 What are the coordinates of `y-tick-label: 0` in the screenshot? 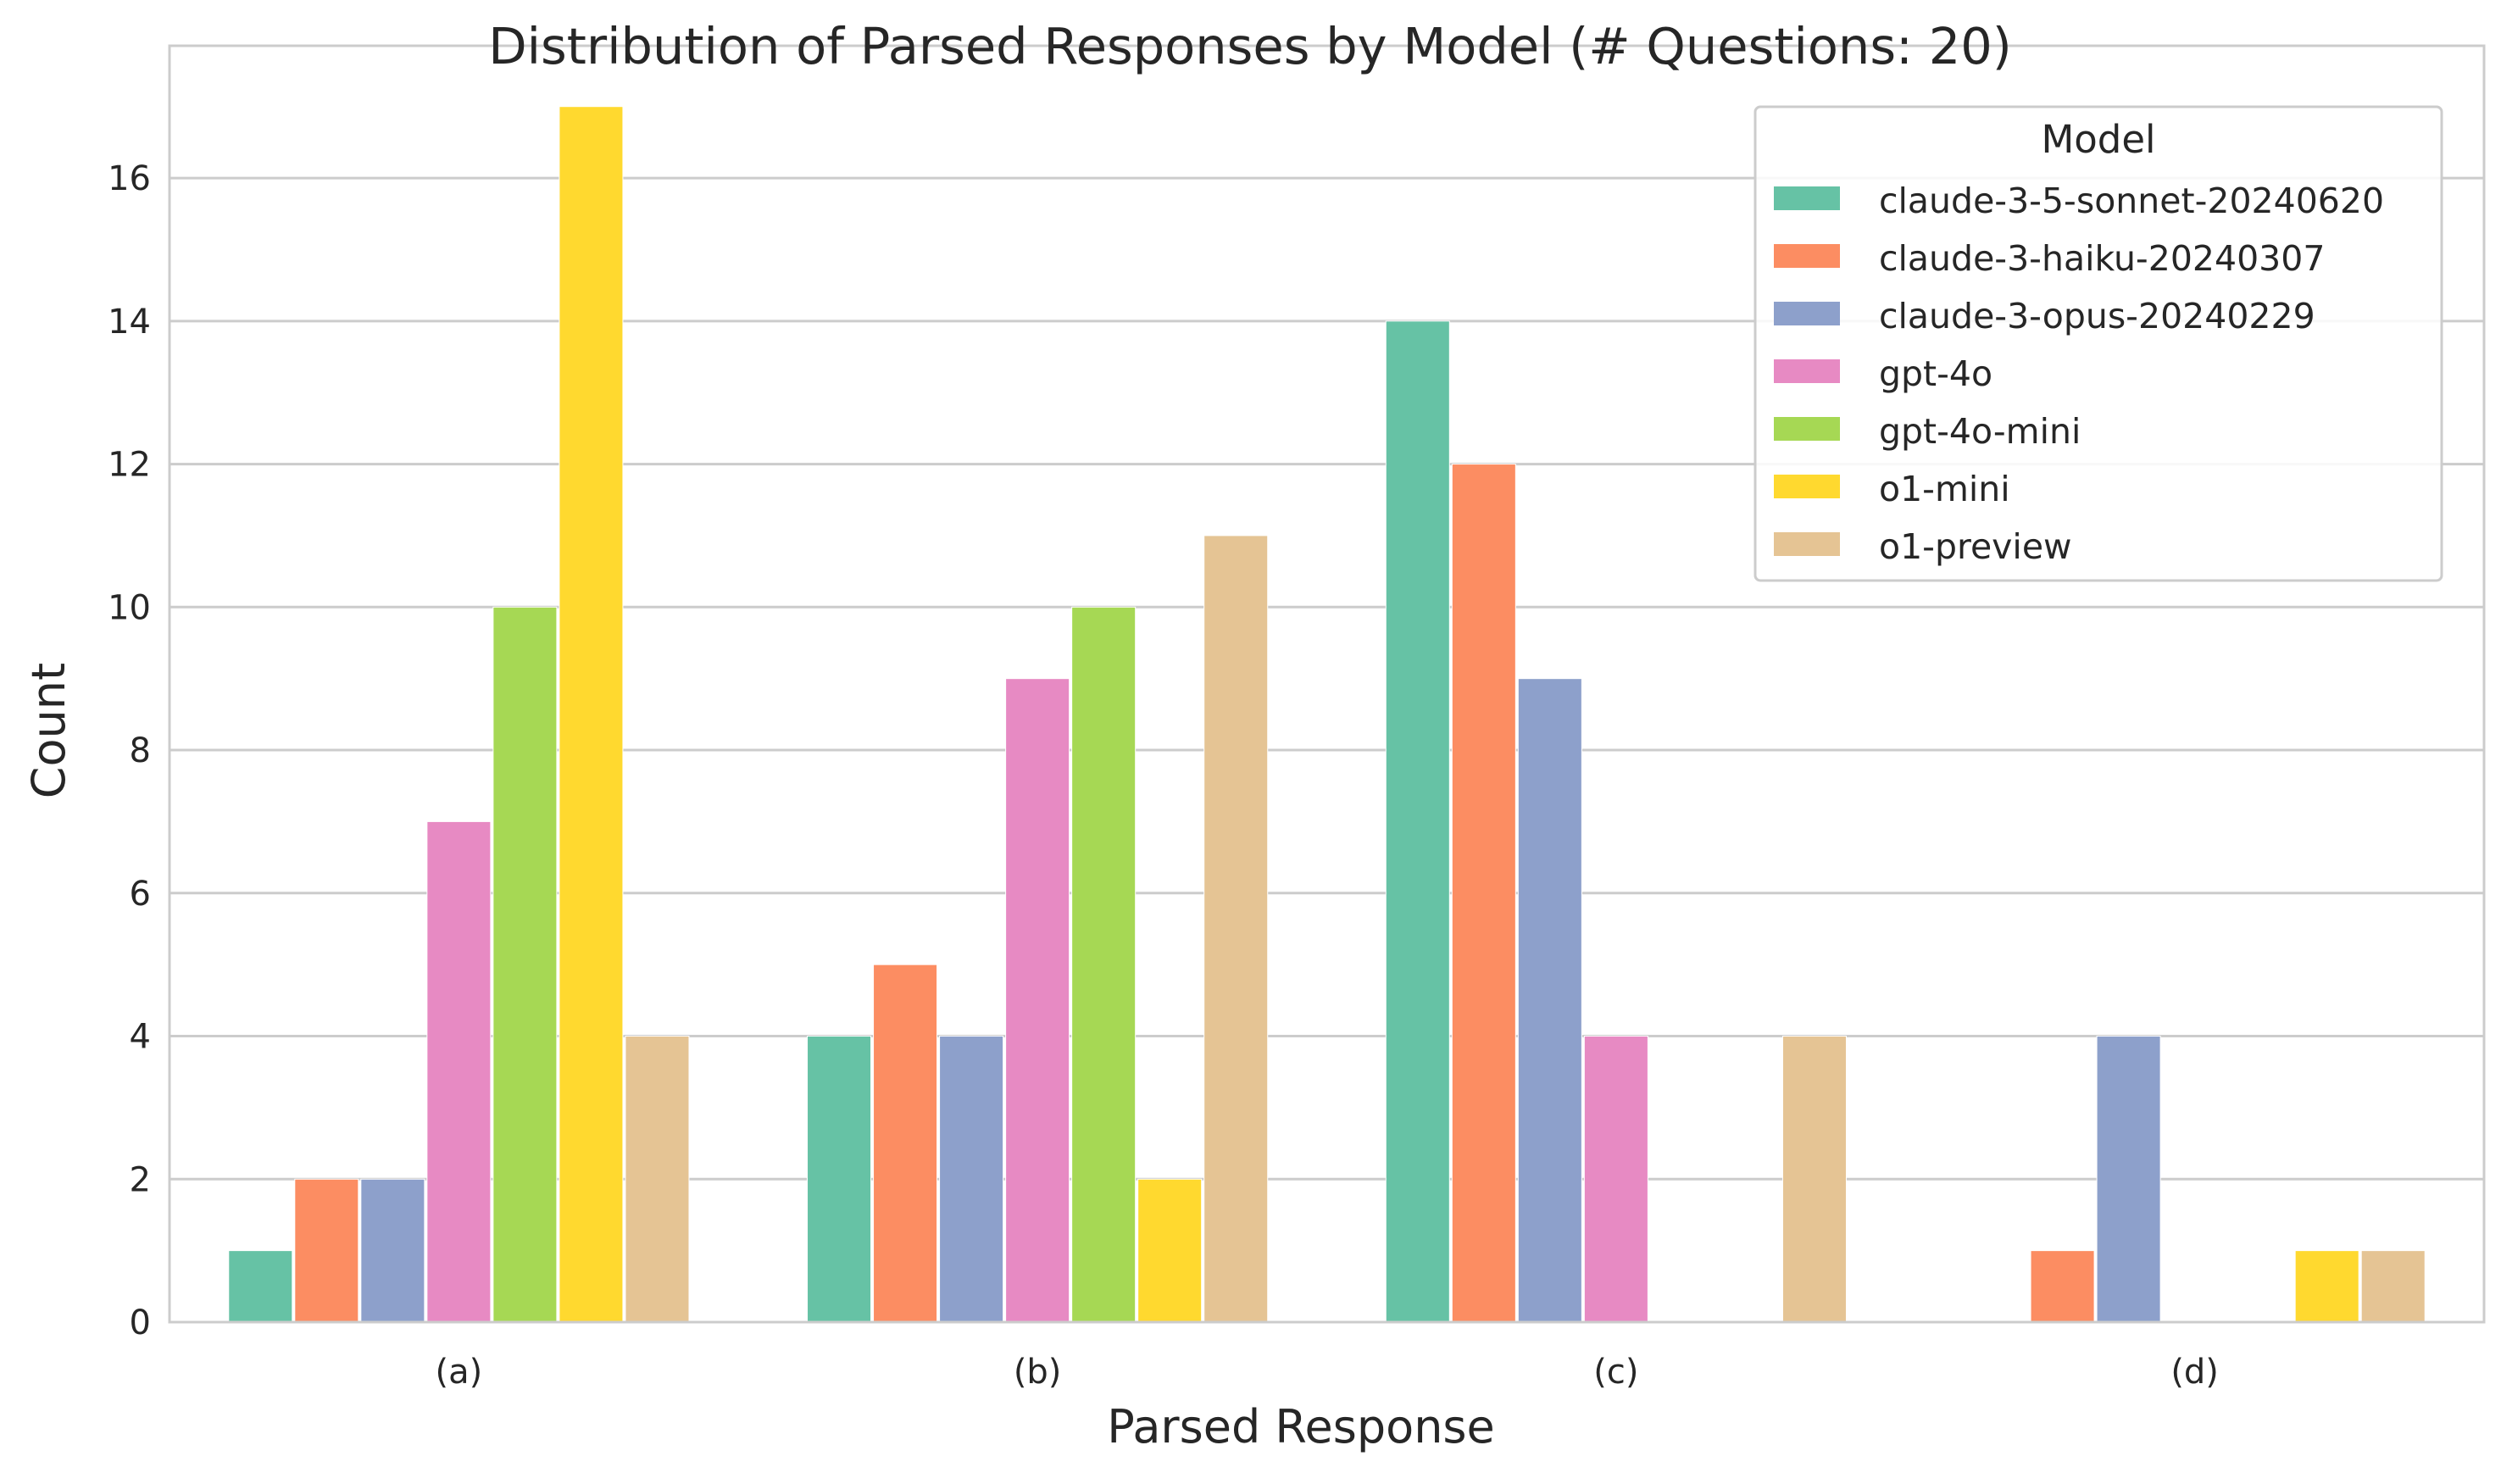 It's located at (140, 1322).